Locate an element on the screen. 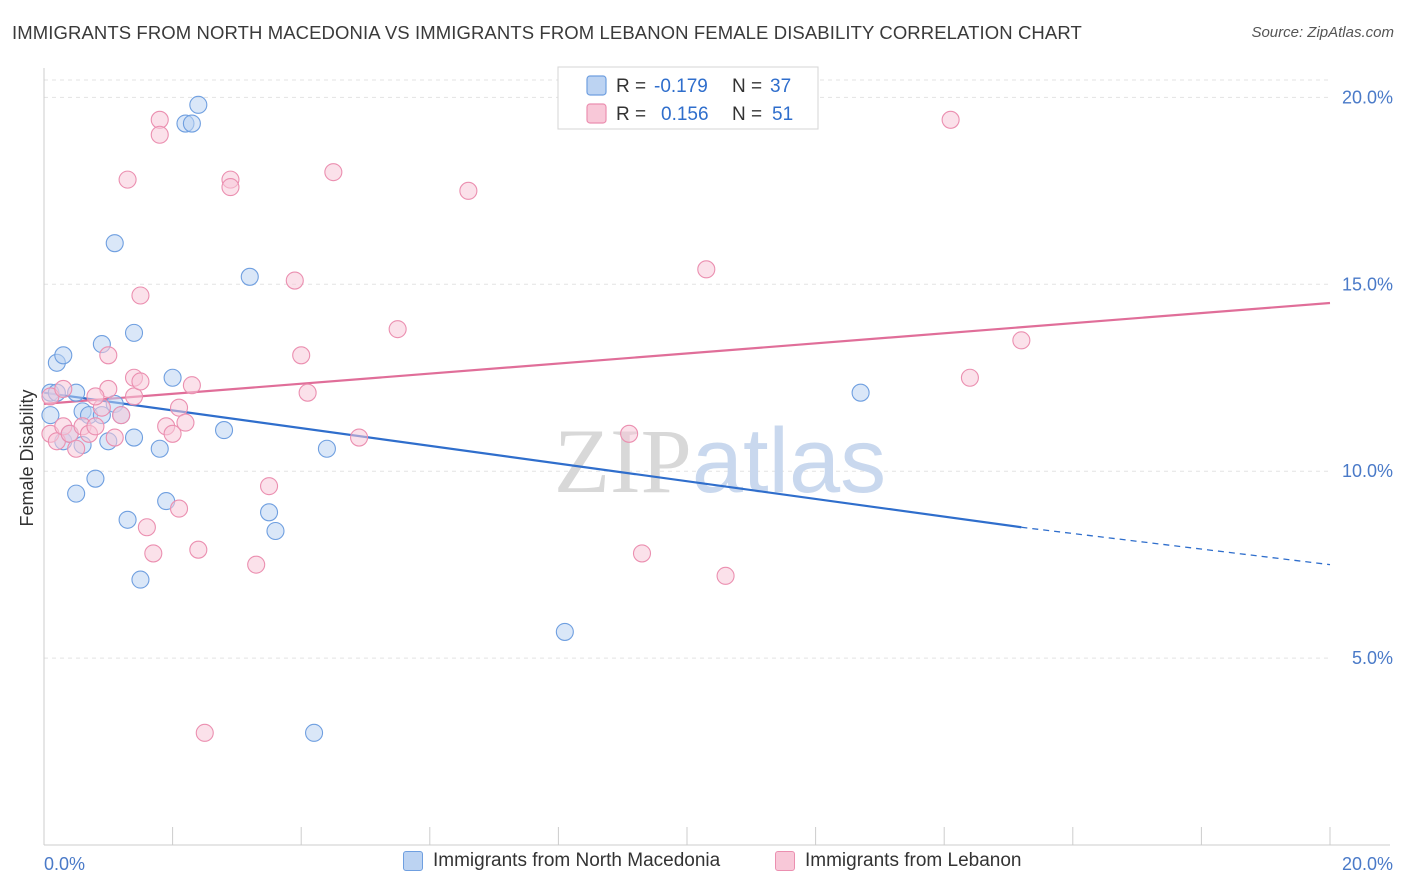 The height and width of the screenshot is (892, 1406). legend-swatch-pink is located at coordinates (596, 113).